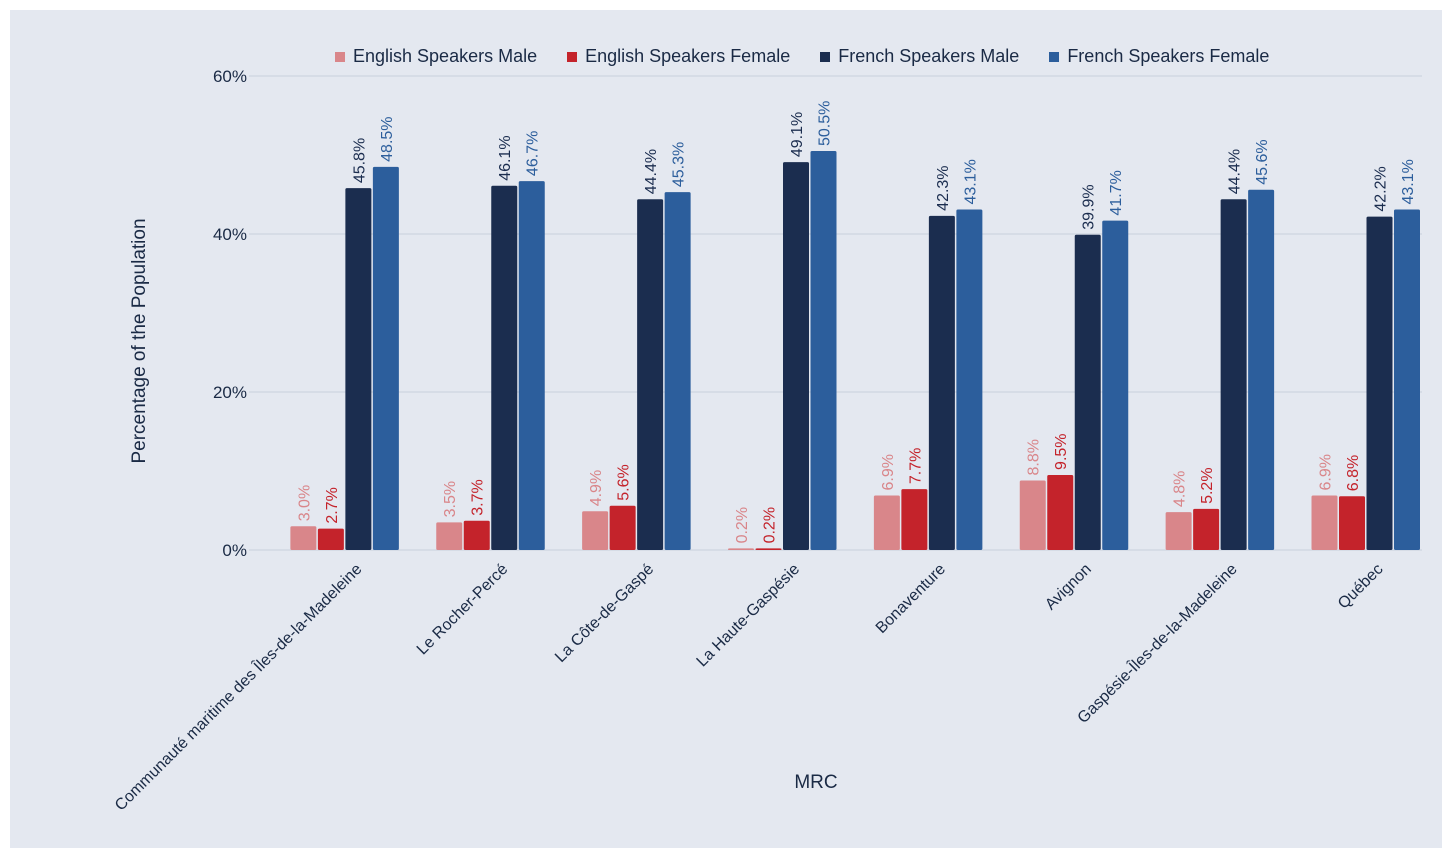  Describe the element at coordinates (749, 616) in the screenshot. I see `x-tick-label: La Haute-Gaspésie` at that location.